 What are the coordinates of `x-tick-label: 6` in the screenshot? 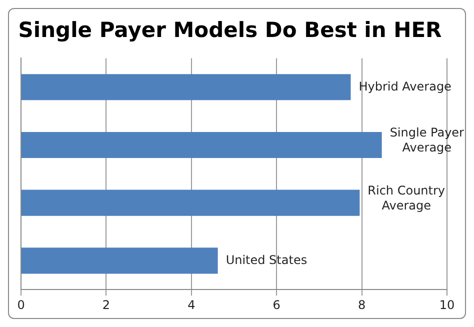 It's located at (276, 305).